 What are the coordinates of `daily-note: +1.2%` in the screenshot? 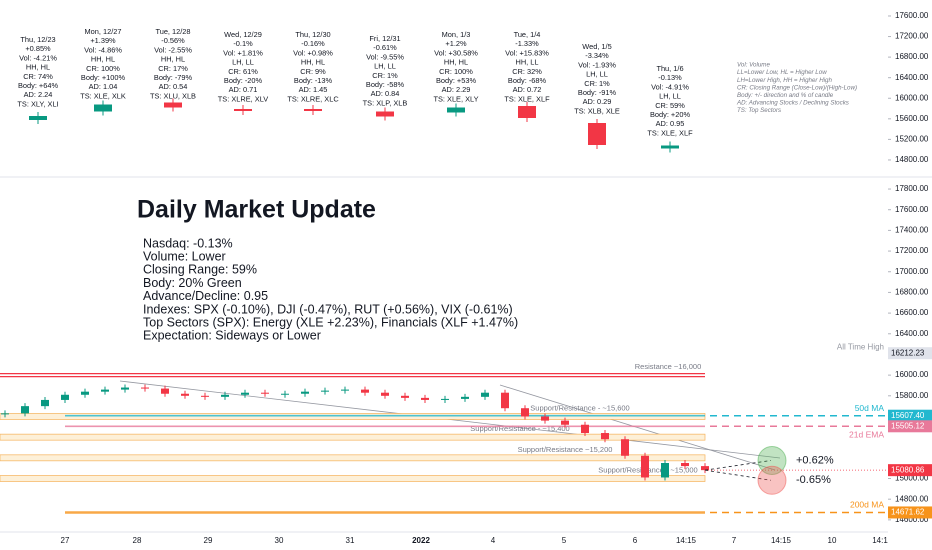 It's located at (456, 43).